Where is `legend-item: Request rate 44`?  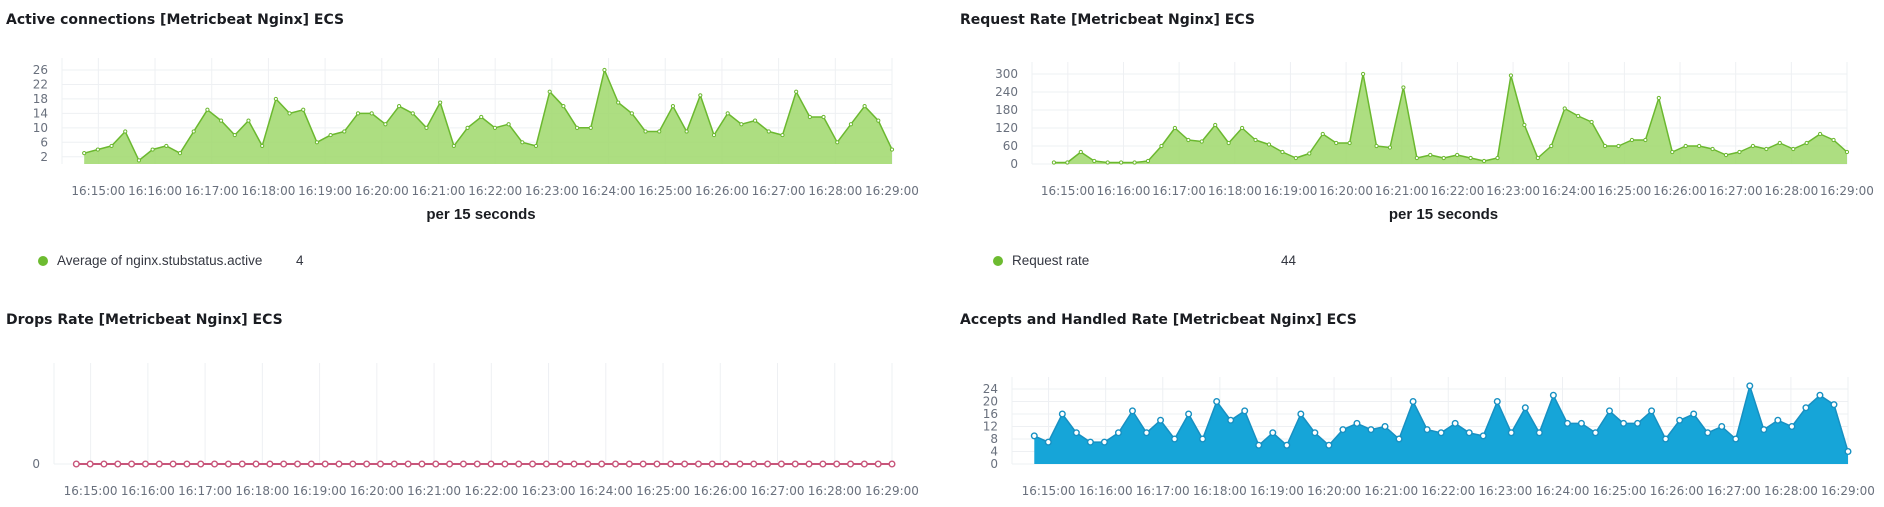
legend-item: Request rate 44 is located at coordinates (1144, 260).